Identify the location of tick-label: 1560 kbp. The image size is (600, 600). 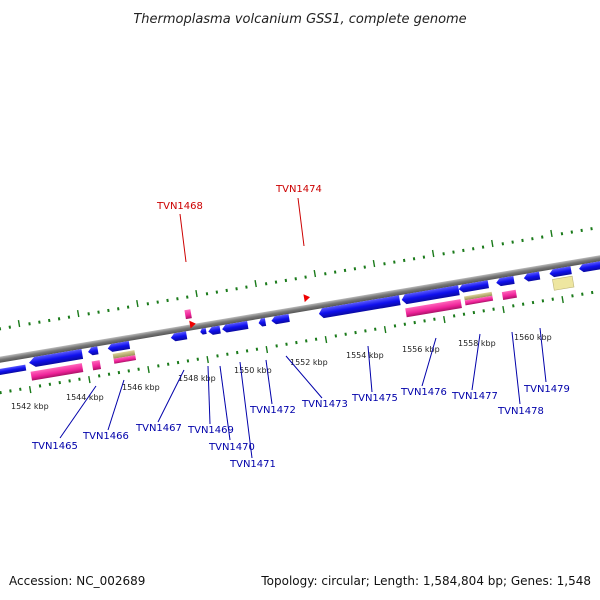
(533, 337).